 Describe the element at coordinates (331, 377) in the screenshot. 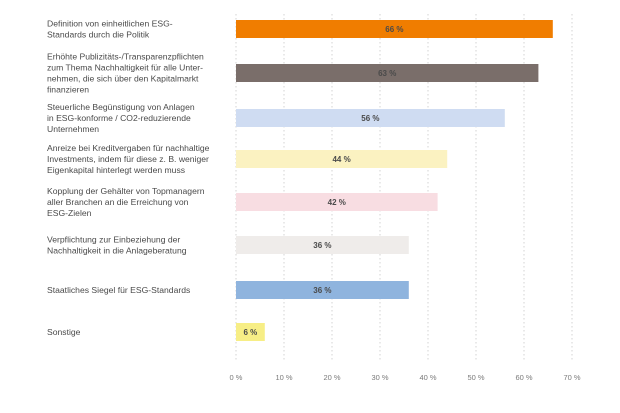

I see `x-tick-label: 20 %` at that location.